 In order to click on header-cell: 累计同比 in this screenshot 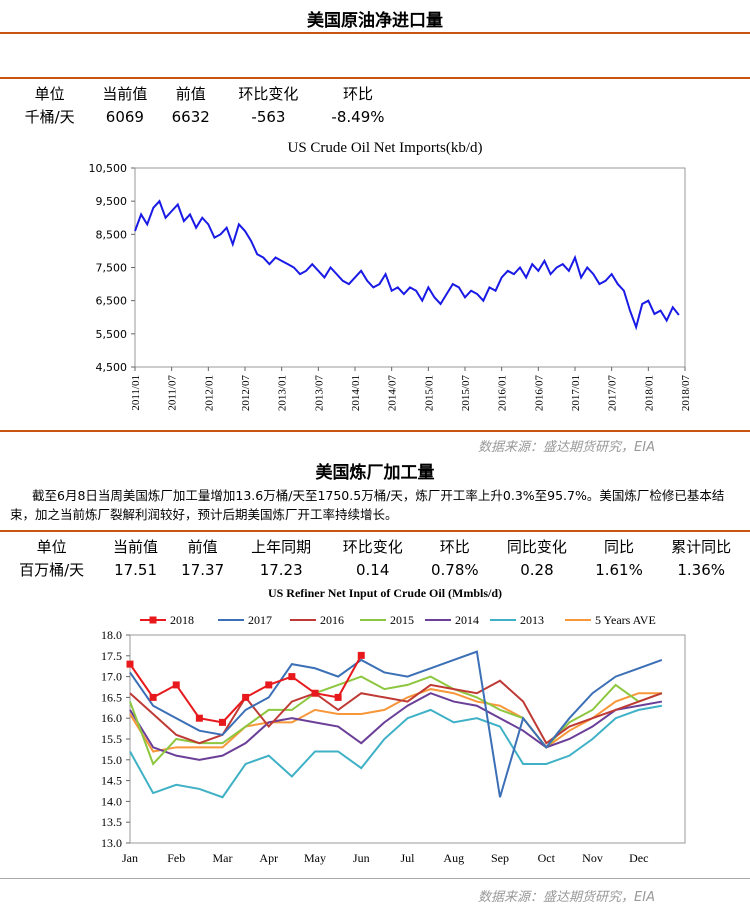, I will do `click(701, 547)`.